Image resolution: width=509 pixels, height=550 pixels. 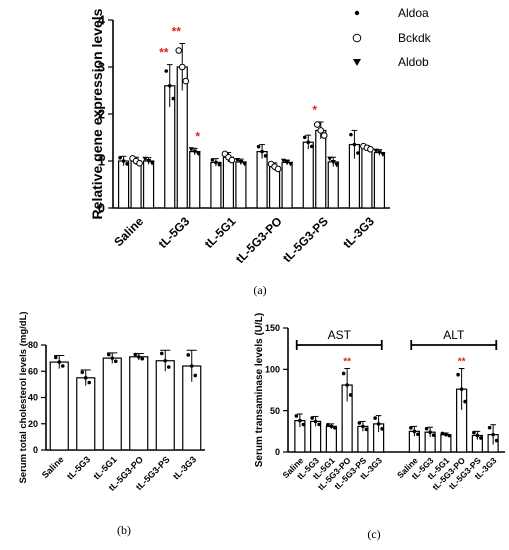 What do you see at coordinates (379, 180) in the screenshot?
I see `panel-a-tl-3g3-aldob-bar` at bounding box center [379, 180].